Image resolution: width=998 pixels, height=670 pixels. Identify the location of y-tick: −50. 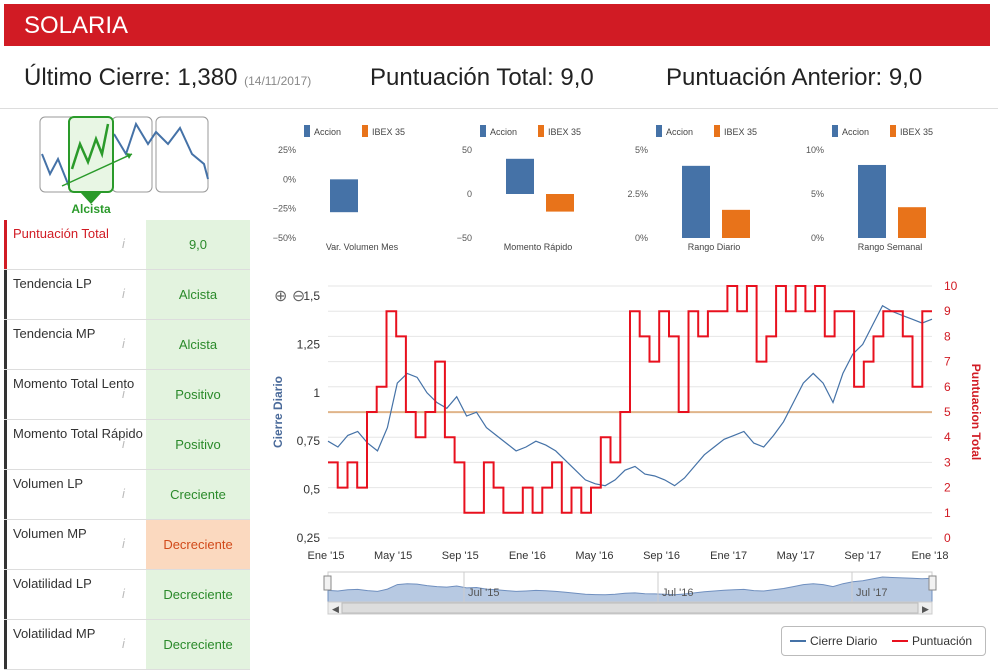
(464, 238).